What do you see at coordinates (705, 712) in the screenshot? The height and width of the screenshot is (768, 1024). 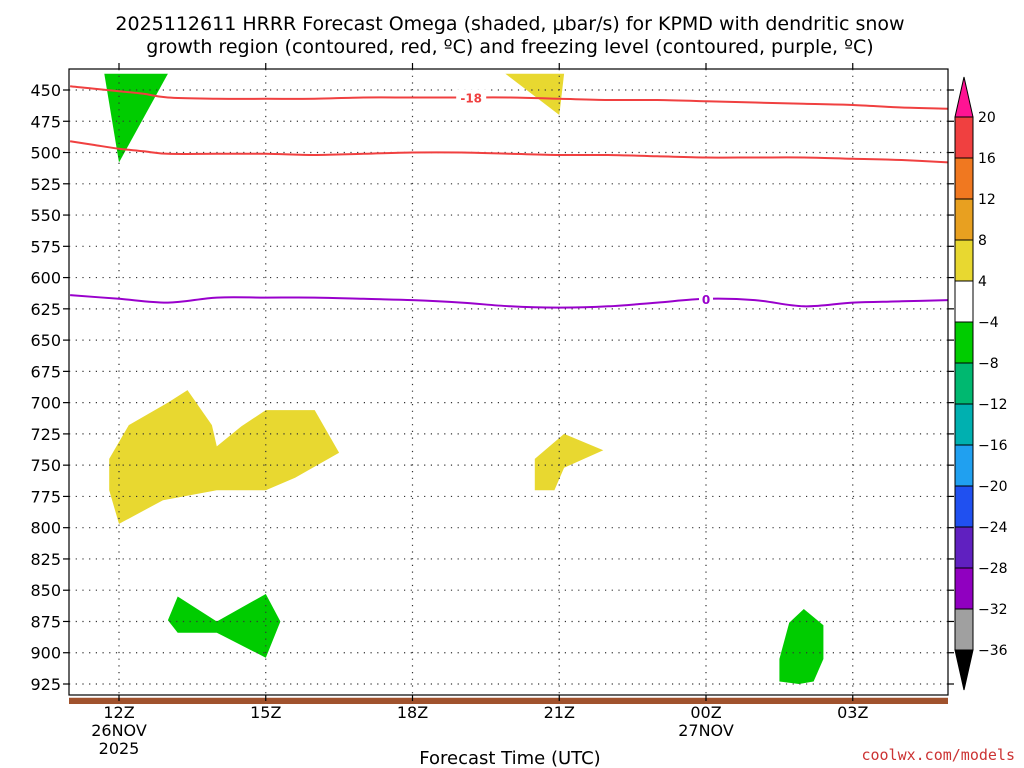 I see `x-tick-label: 00Z` at bounding box center [705, 712].